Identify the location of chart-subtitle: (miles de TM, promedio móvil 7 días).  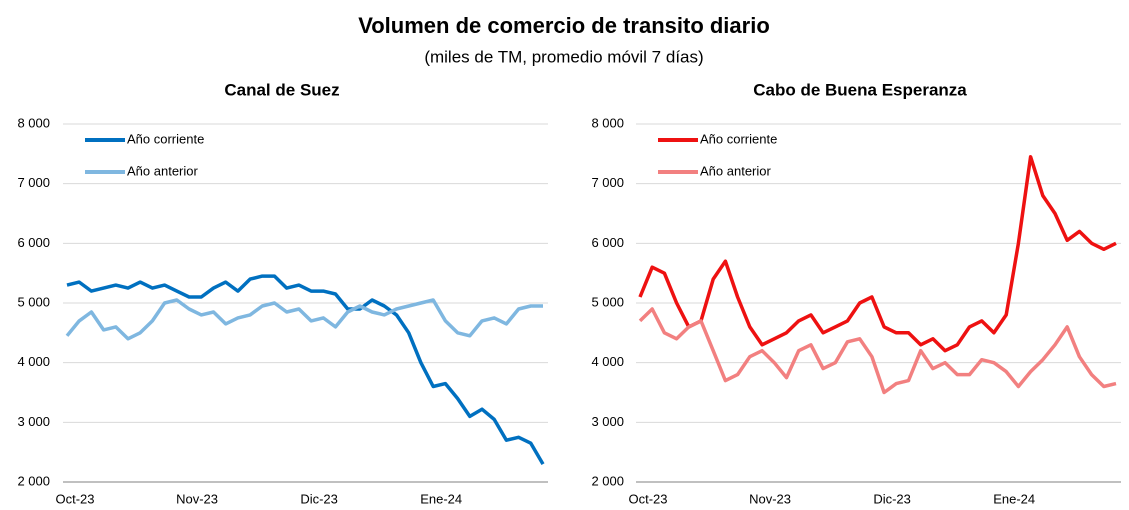
(563, 56).